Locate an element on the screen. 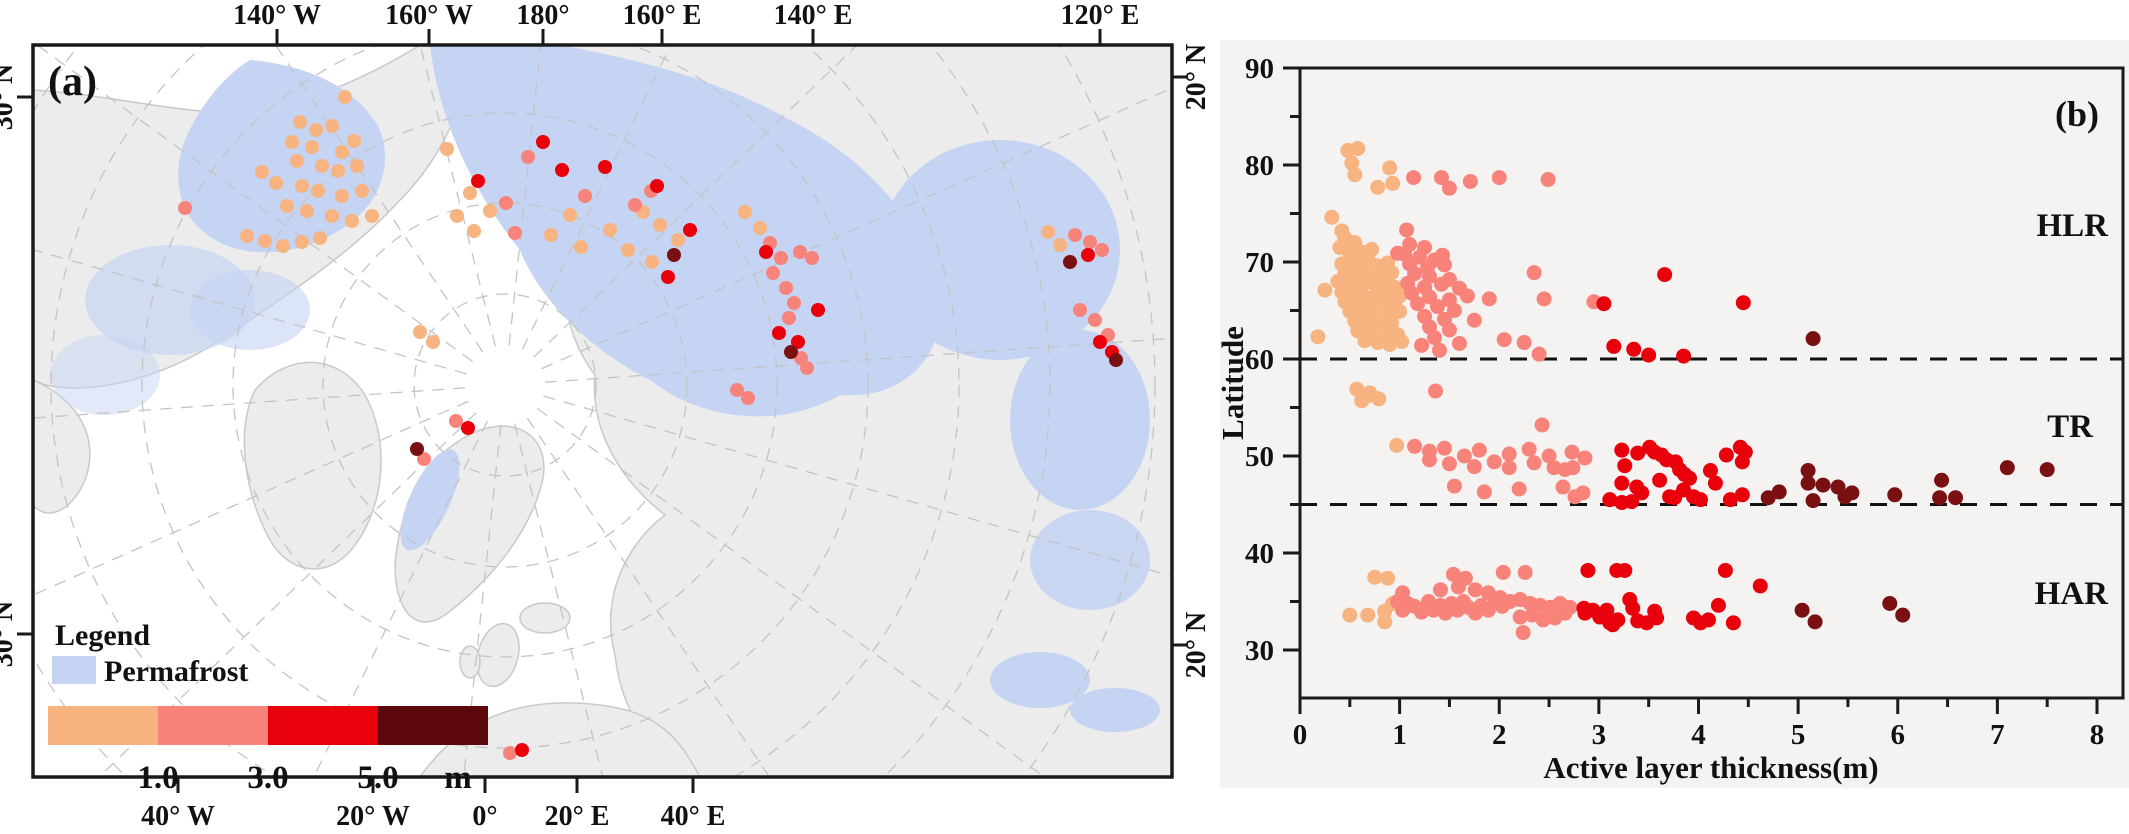 Image resolution: width=2129 pixels, height=834 pixels. map-top-tick-label: 140° W is located at coordinates (277, 15).